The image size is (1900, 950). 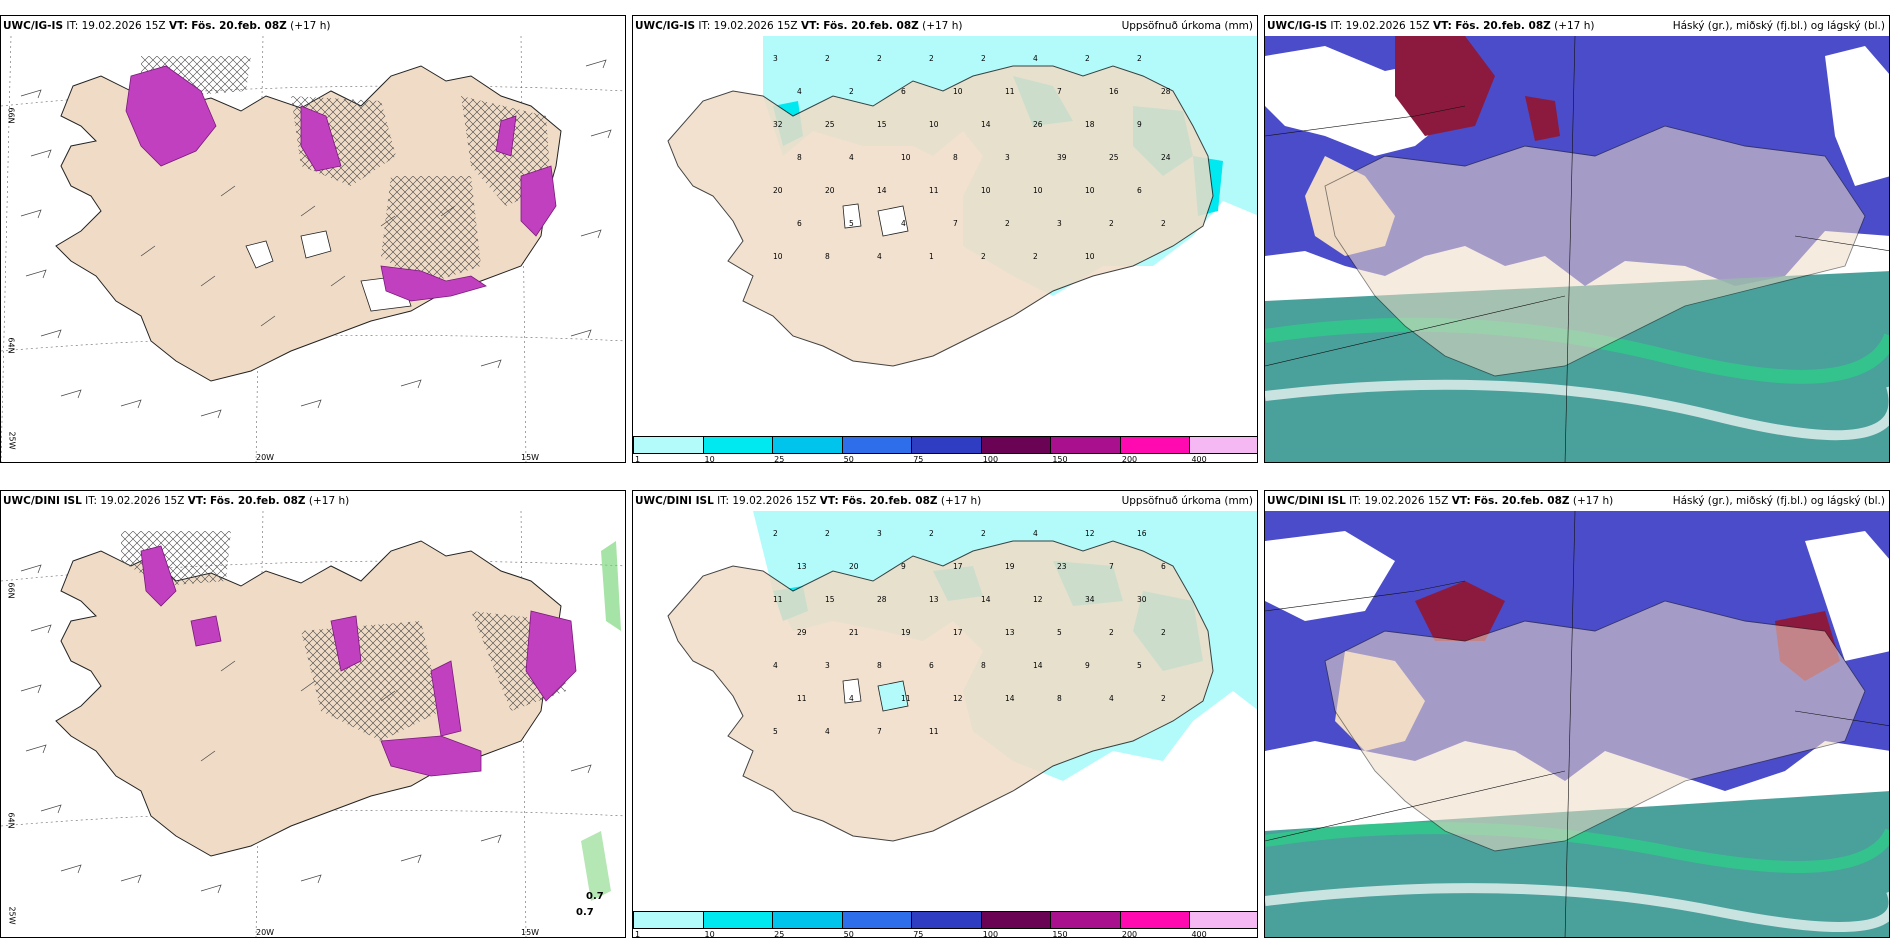 What do you see at coordinates (341, 183) in the screenshot?
I see `precip-purple` at bounding box center [341, 183].